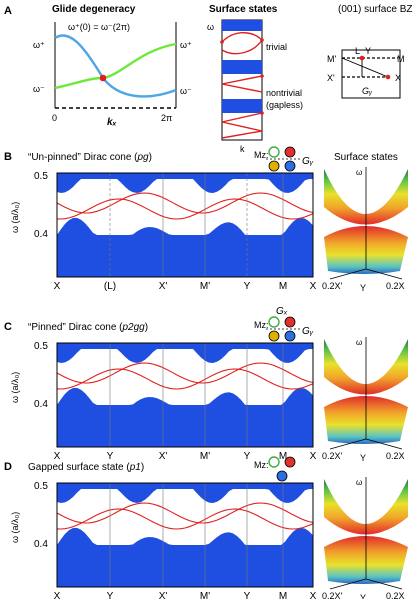 This screenshot has width=415, height=599. Describe the element at coordinates (103, 78) in the screenshot. I see `crossing-point` at that location.